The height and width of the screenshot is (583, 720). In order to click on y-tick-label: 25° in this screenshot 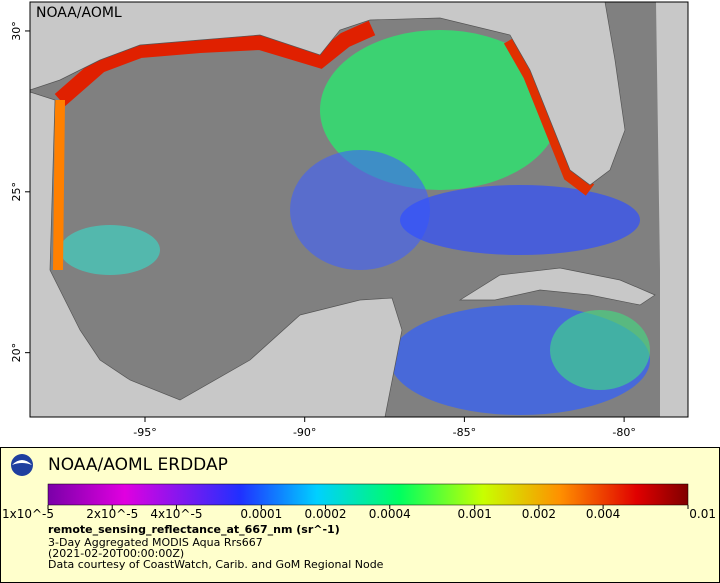, I will do `click(16, 192)`.